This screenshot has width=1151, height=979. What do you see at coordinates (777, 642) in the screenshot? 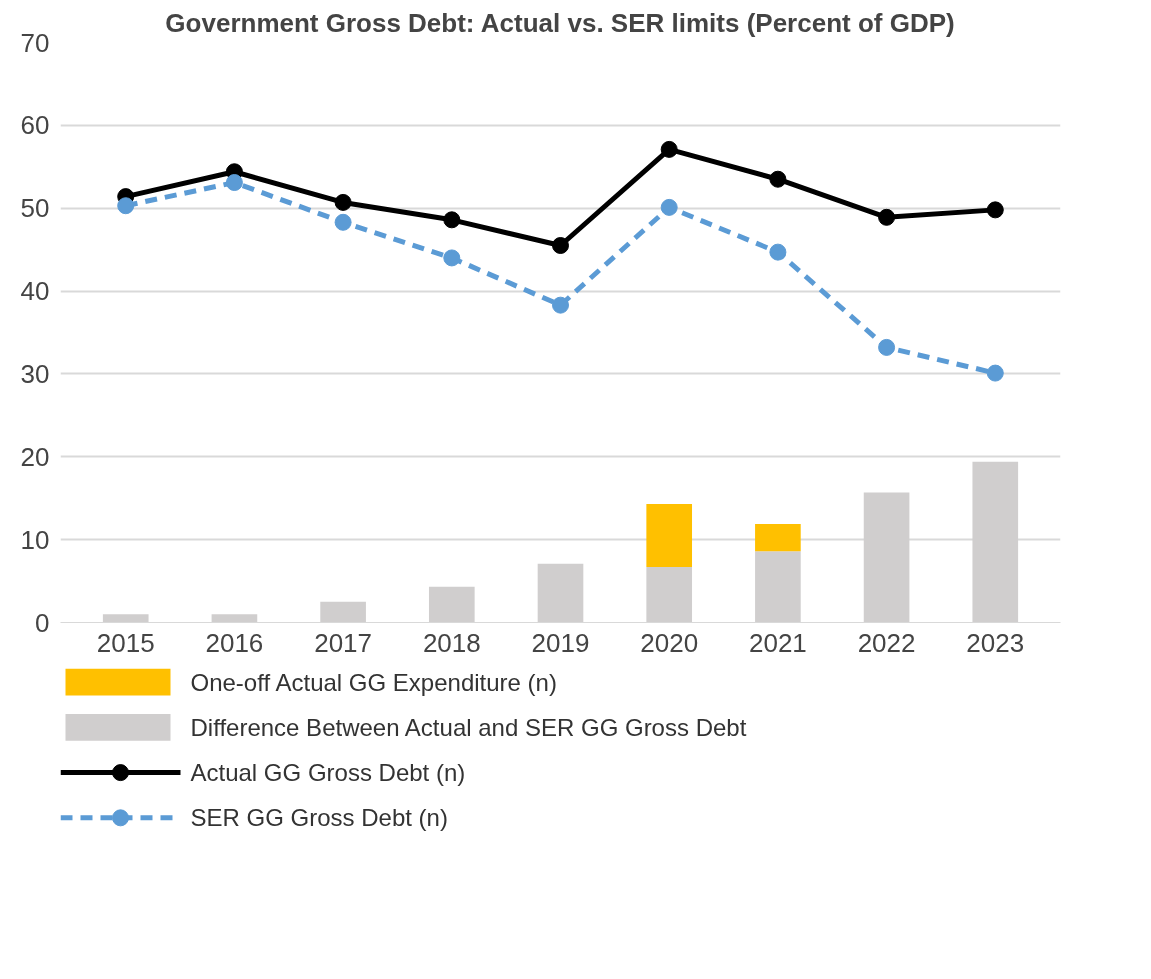
I see `x-tick-label: 2021` at bounding box center [777, 642].